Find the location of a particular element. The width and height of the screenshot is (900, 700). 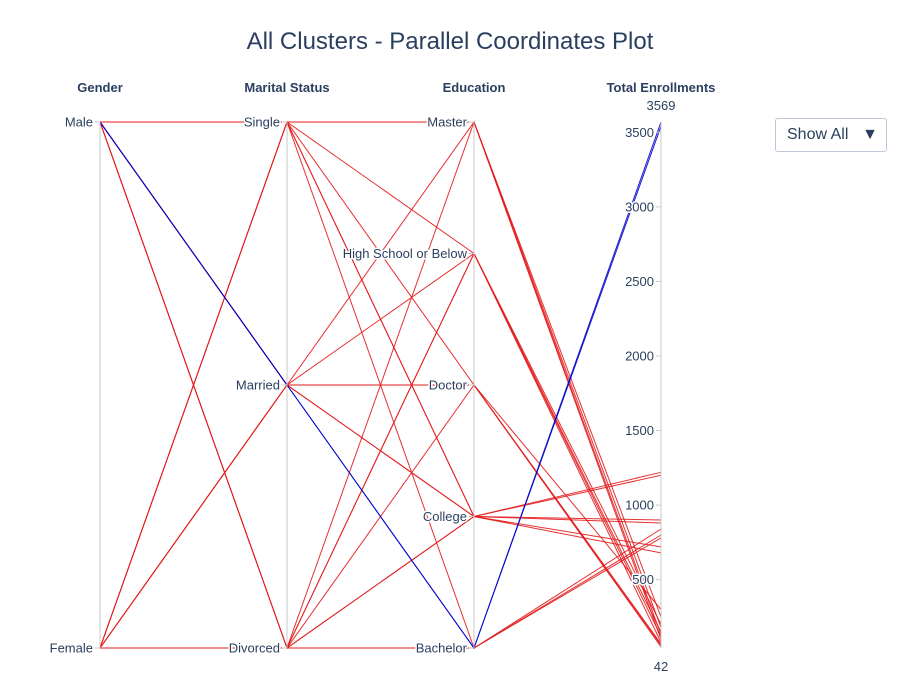

triangle-down-icon: ▼ is located at coordinates (870, 134).